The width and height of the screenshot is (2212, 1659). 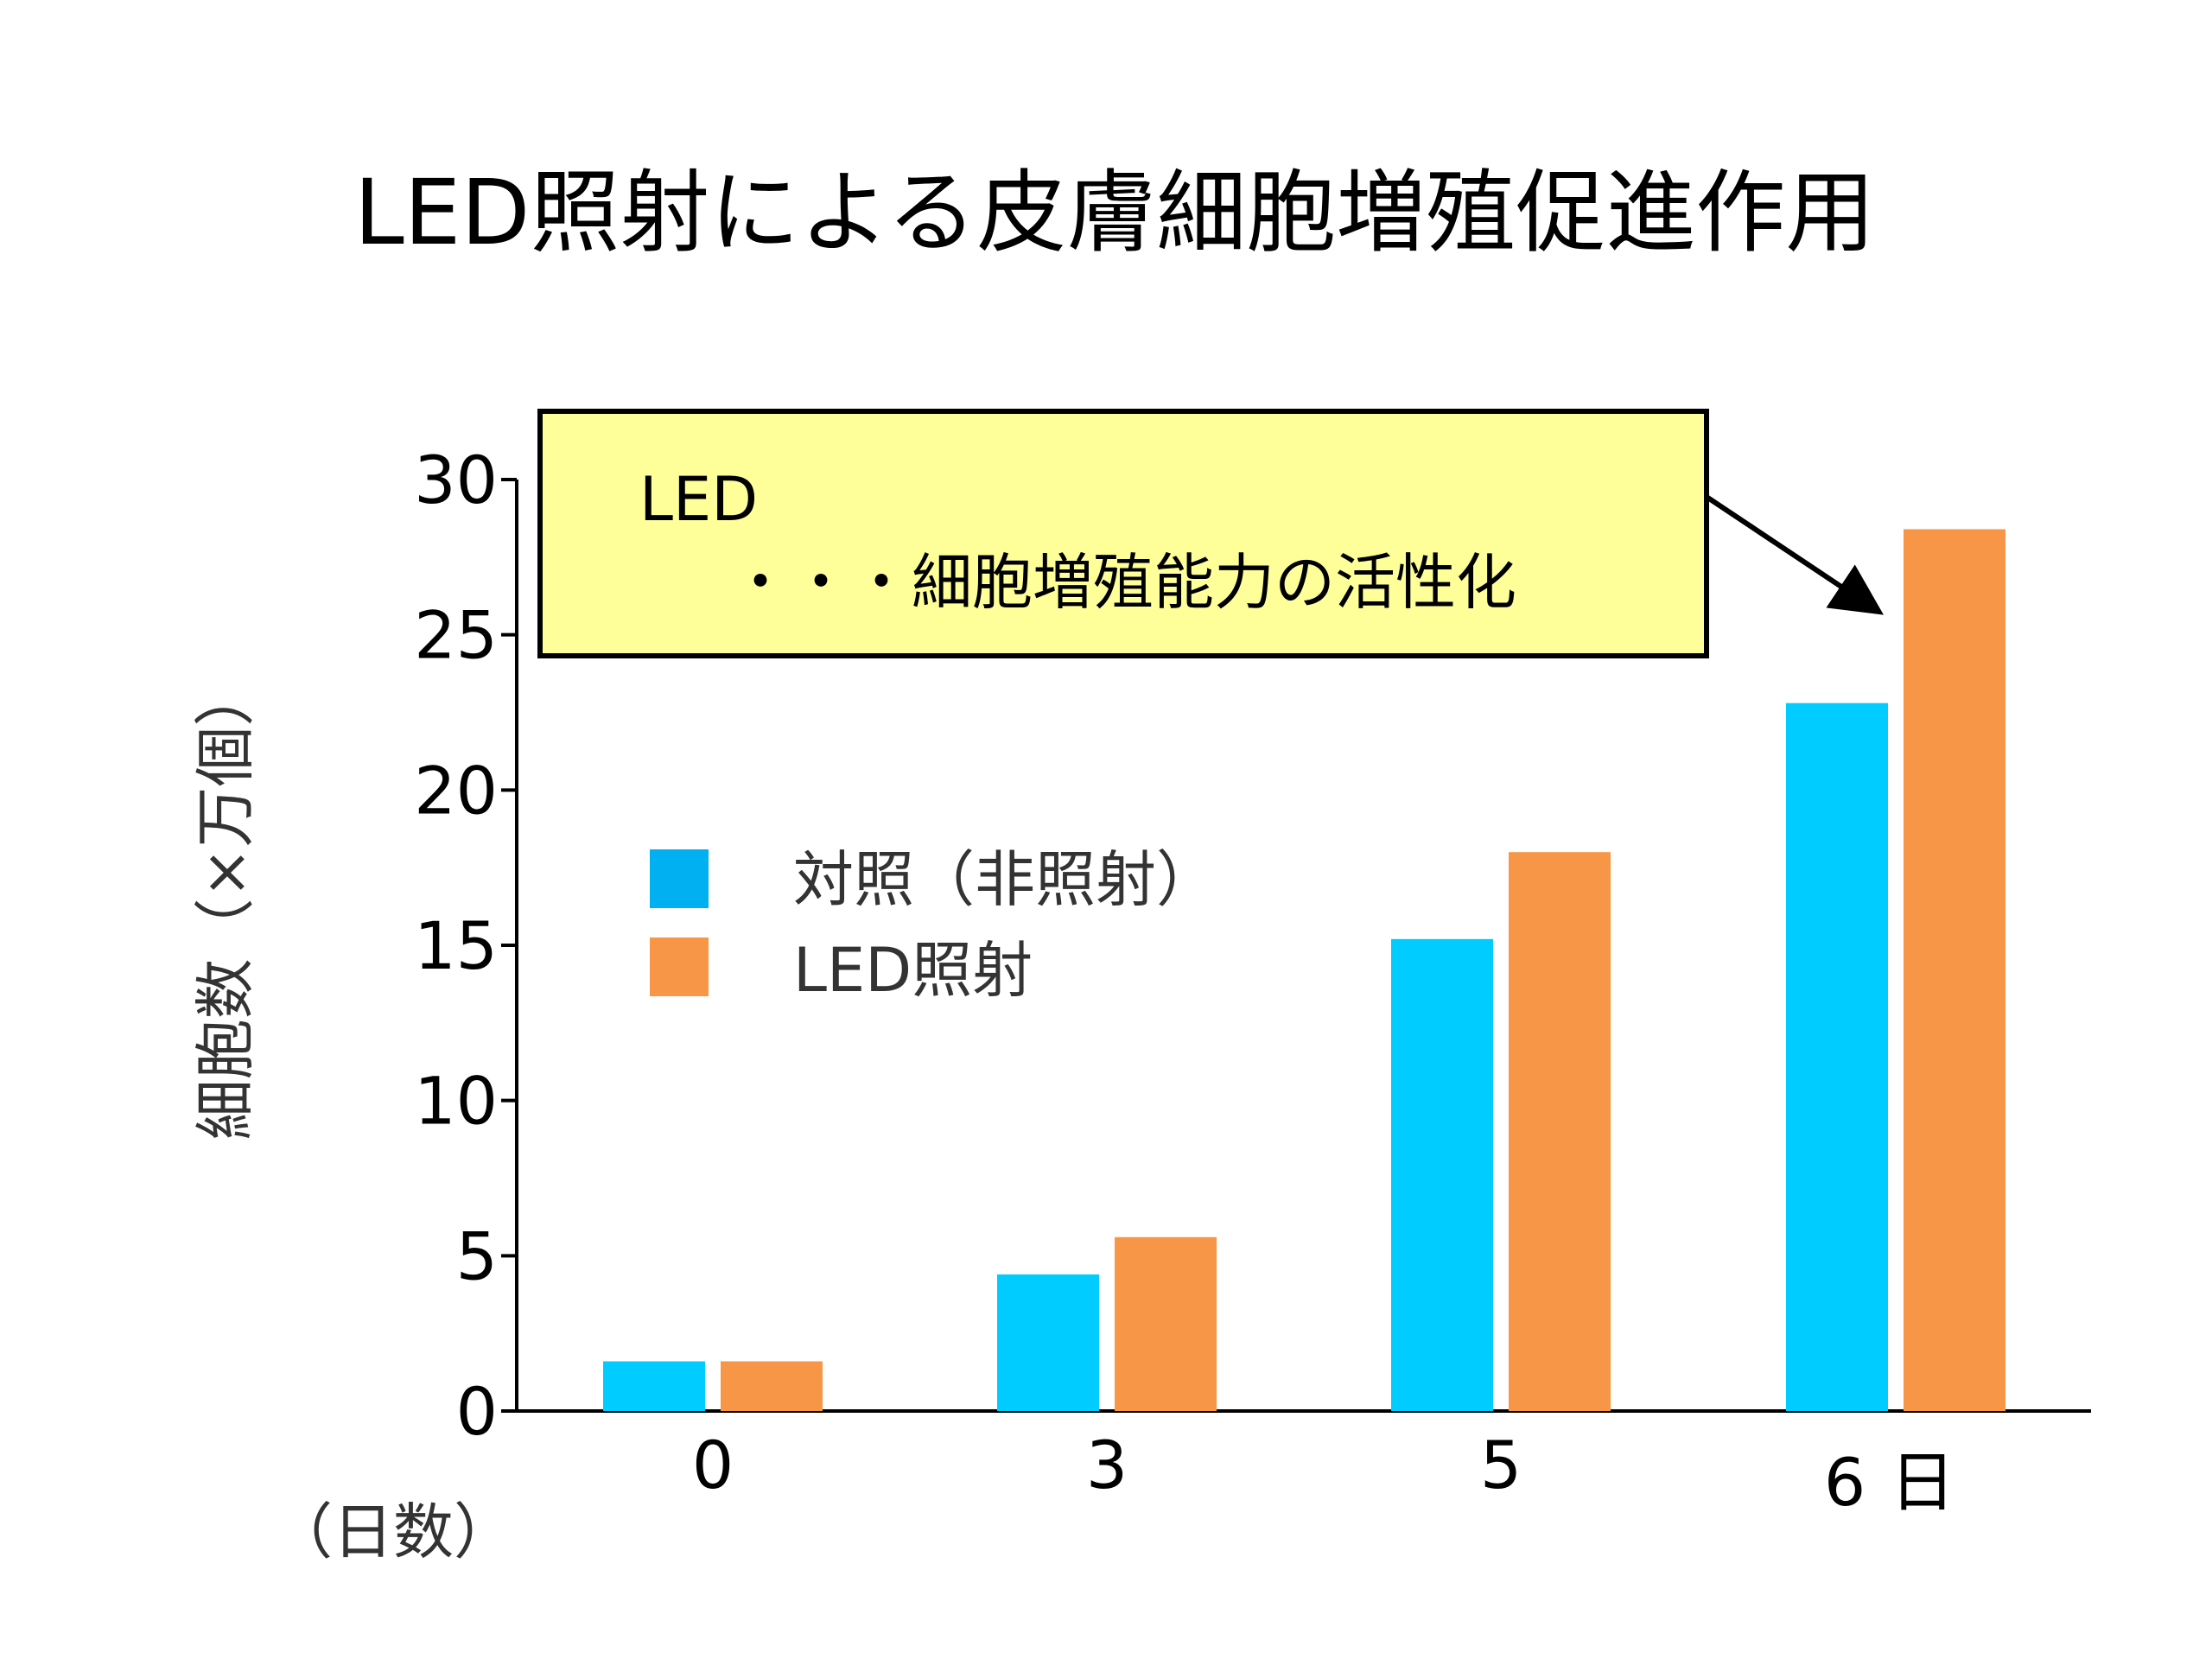 What do you see at coordinates (913, 970) in the screenshot?
I see `legend-label-led: LED照射` at bounding box center [913, 970].